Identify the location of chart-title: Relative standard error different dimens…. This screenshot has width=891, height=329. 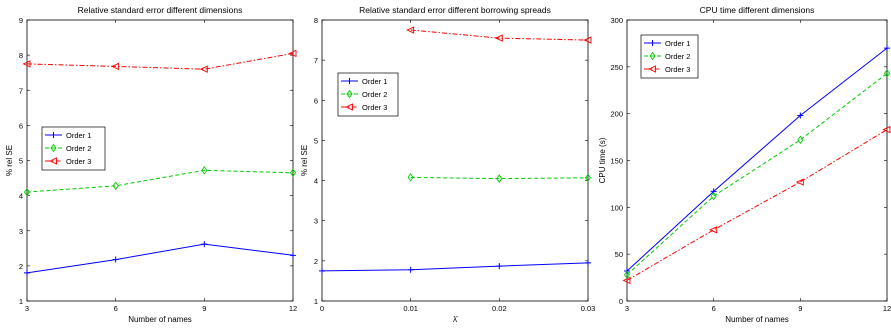
(160, 10).